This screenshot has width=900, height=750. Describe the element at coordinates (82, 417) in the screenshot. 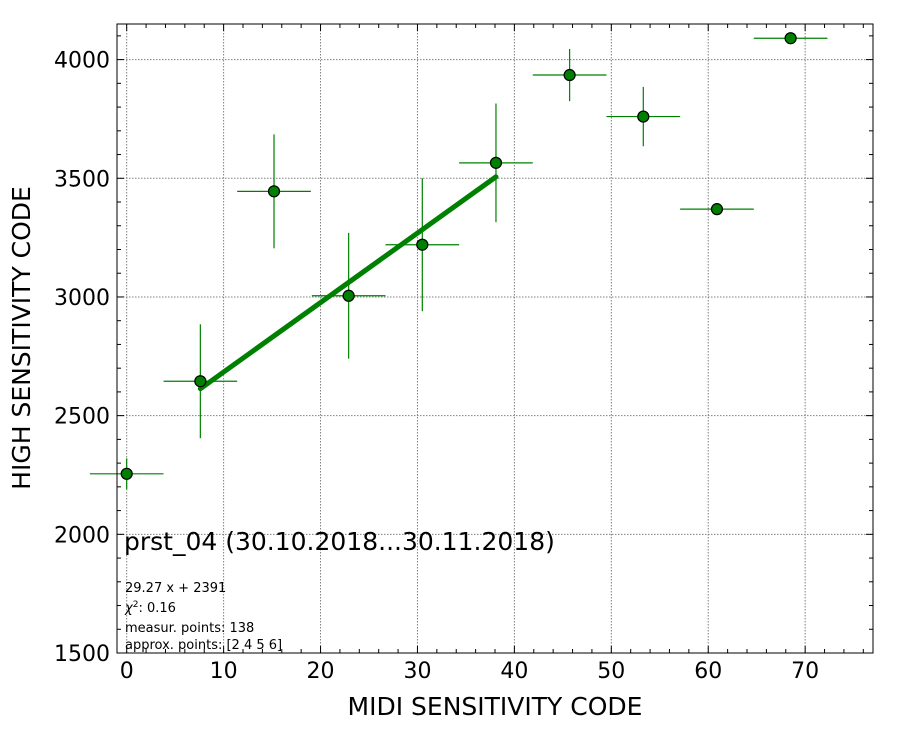

I see `y-tick-label: 2500` at that location.